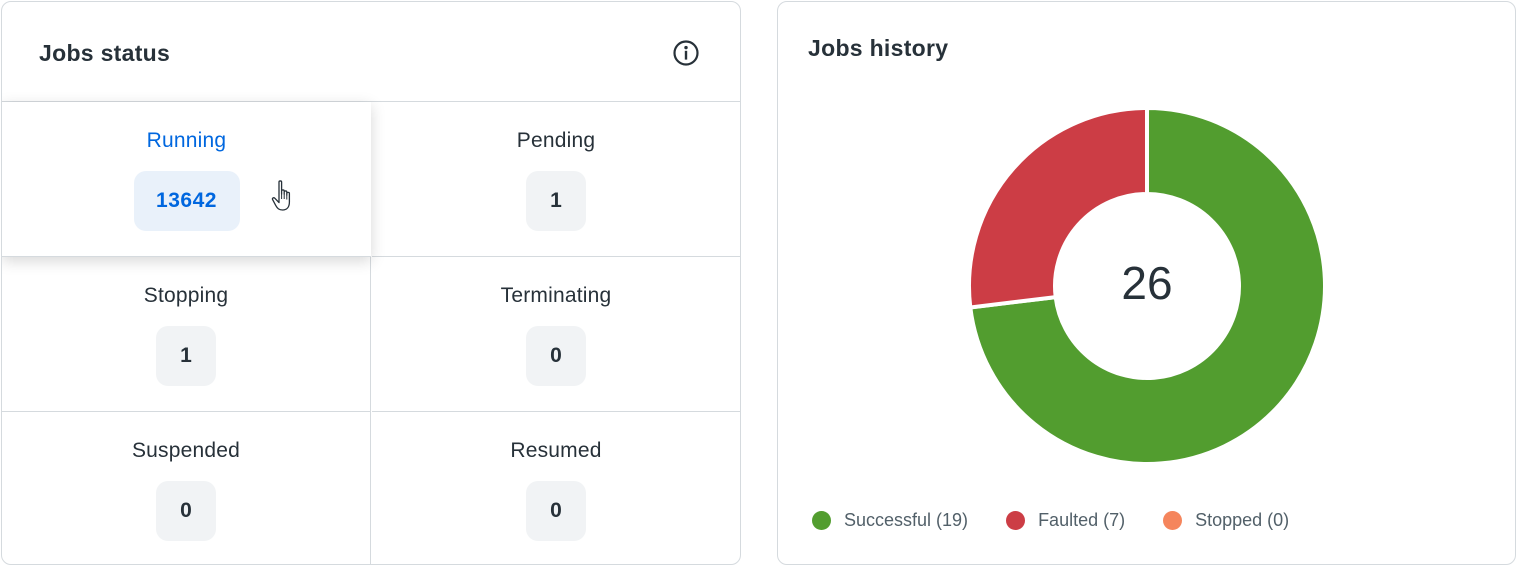  Describe the element at coordinates (556, 140) in the screenshot. I see `status-label-pending: Pending` at that location.